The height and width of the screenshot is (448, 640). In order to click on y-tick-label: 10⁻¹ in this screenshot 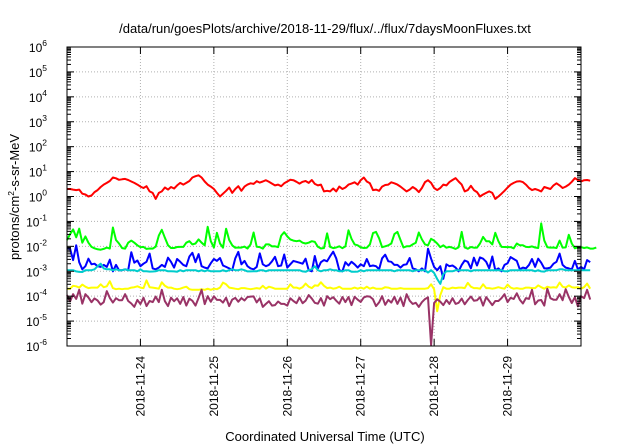, I will do `click(36, 220)`.